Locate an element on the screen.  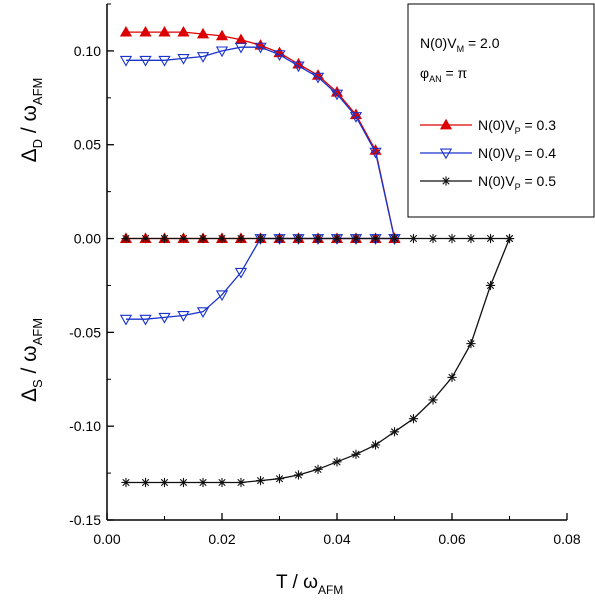
y-tick-label: -0.05 is located at coordinates (85, 332).